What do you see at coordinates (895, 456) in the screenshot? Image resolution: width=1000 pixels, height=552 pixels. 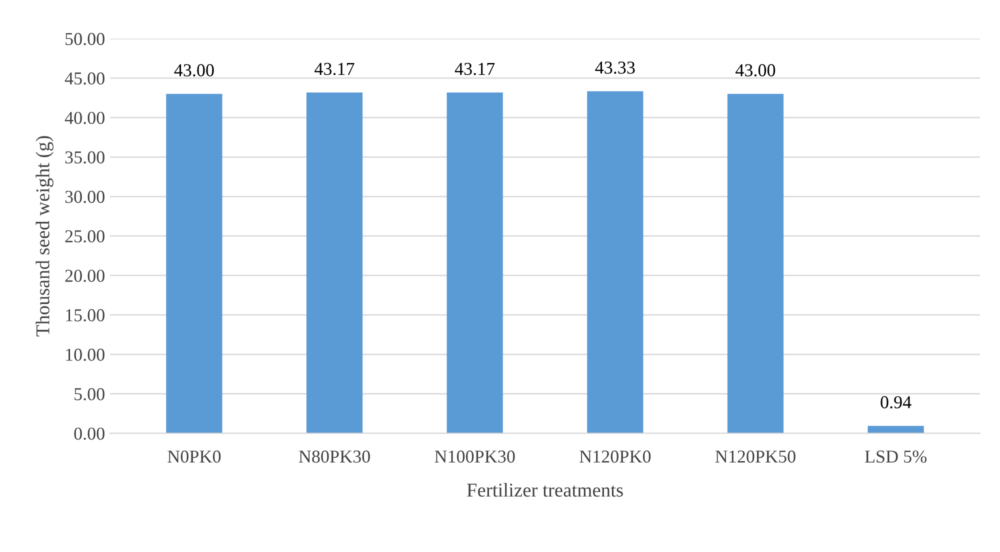 I see `x-tick-label: LSD 5%` at bounding box center [895, 456].